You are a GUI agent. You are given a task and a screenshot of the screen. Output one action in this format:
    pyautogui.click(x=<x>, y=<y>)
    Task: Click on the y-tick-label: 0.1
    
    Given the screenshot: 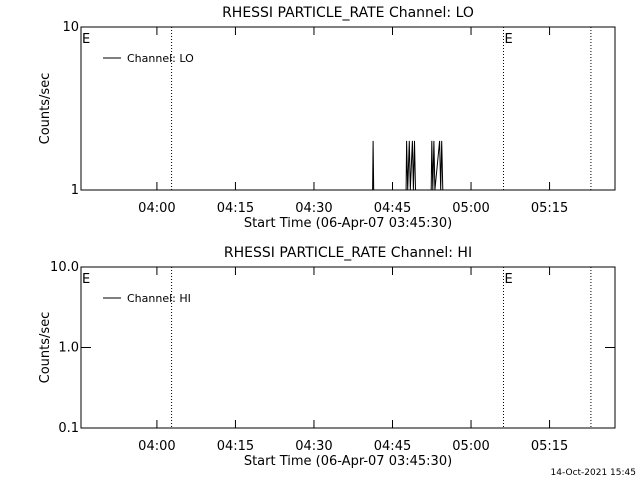 What is the action you would take?
    pyautogui.click(x=68, y=428)
    